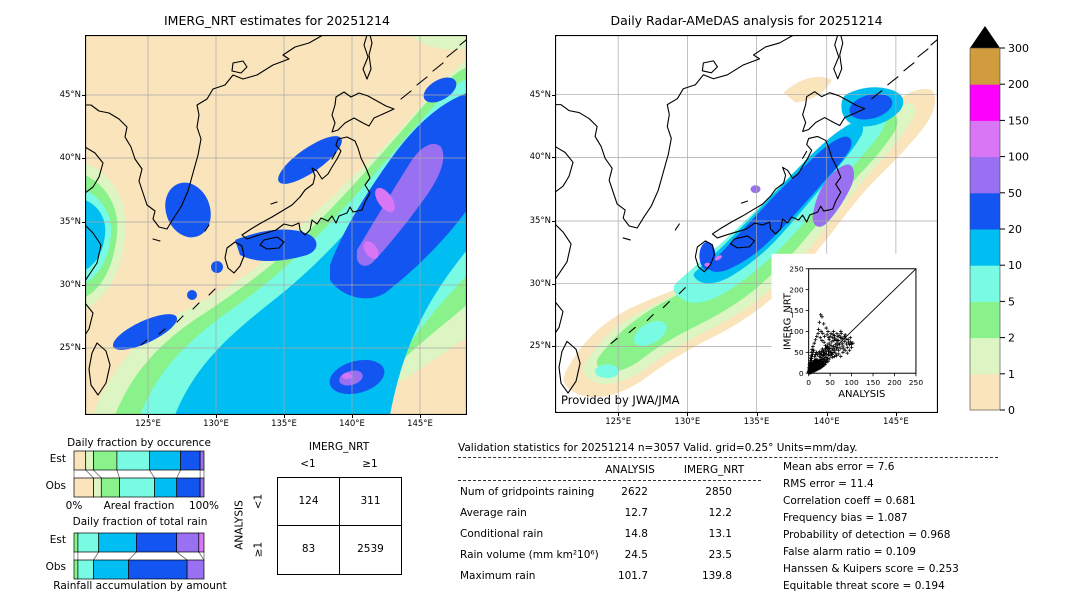 The height and width of the screenshot is (612, 1080). I want to click on validation-col-analysis: ANALYSIS, so click(630, 470).